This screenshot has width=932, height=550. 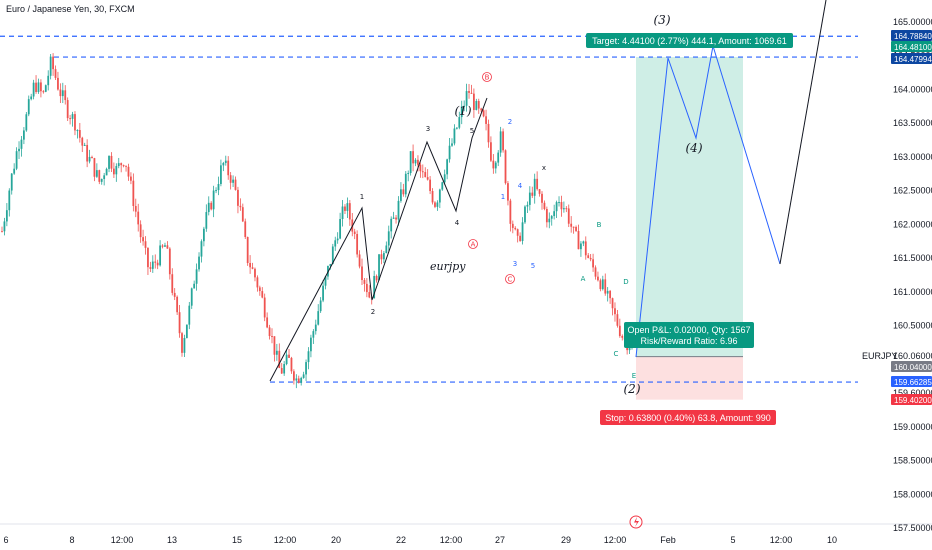 I want to click on big-wave-label: (1), so click(x=463, y=111).